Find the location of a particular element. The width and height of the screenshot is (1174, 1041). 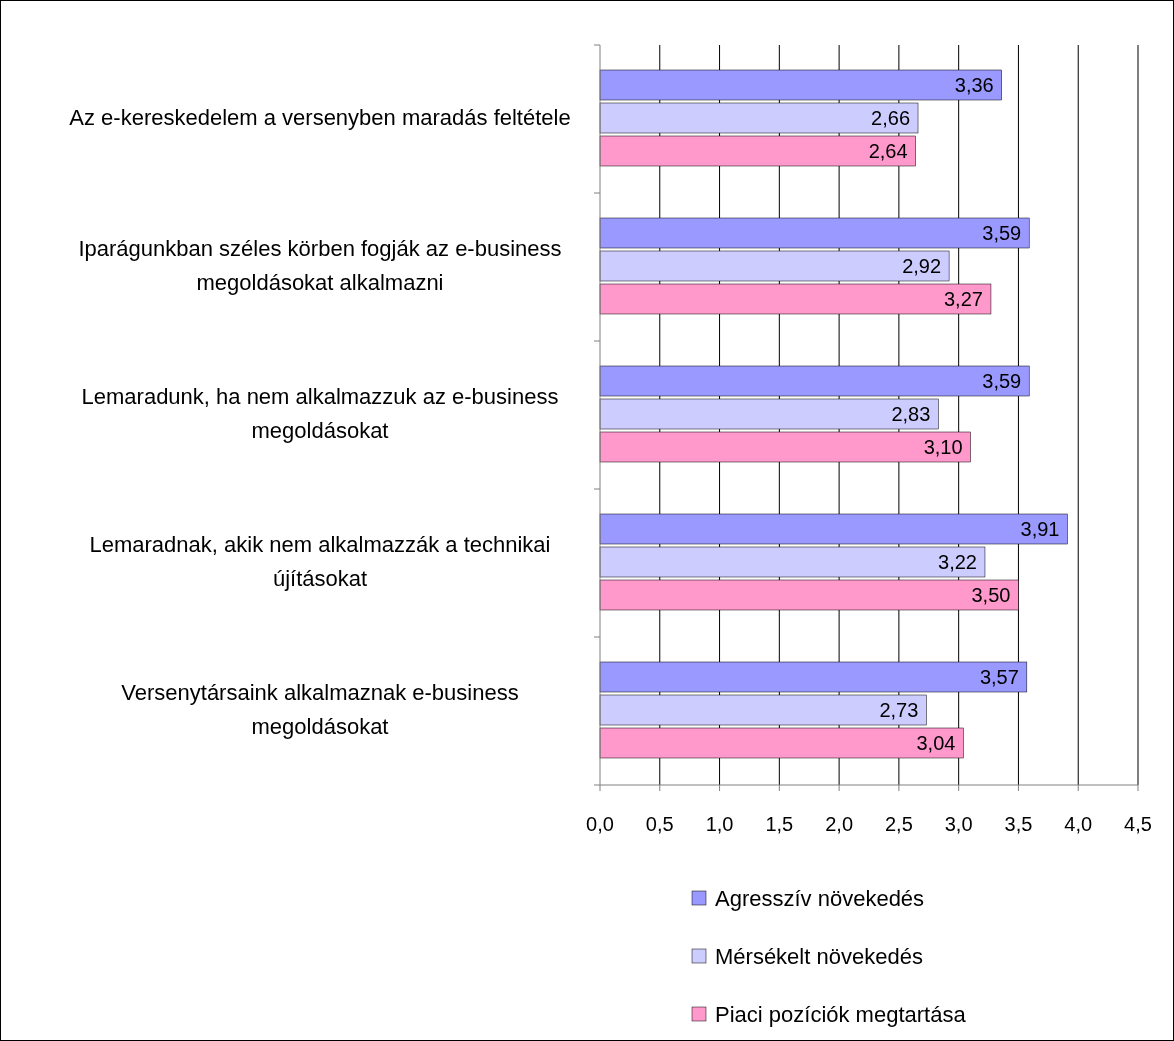

x-tick-label: 1,5 is located at coordinates (779, 824).